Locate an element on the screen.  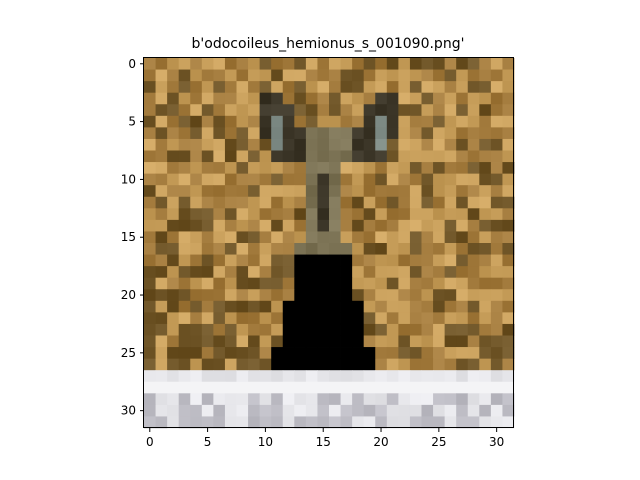
x-tick-label: 25 is located at coordinates (438, 442).